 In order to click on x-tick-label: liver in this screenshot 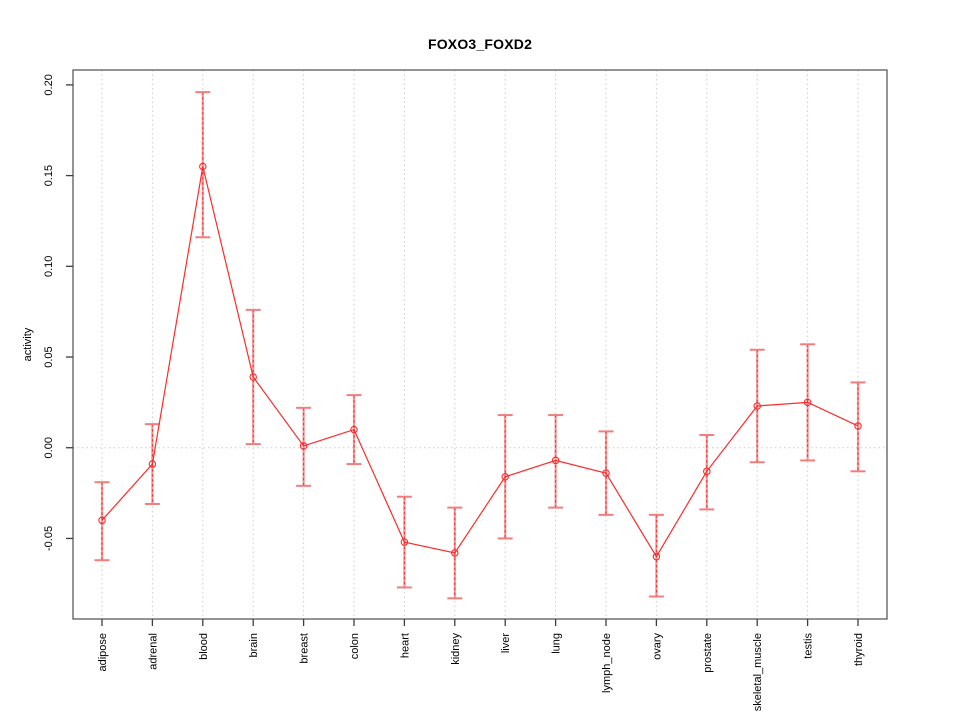, I will do `click(506, 643)`.